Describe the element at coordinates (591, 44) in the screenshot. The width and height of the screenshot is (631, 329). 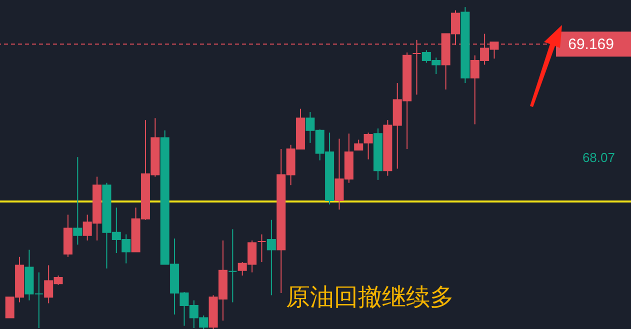
I see `text: 69.169` at that location.